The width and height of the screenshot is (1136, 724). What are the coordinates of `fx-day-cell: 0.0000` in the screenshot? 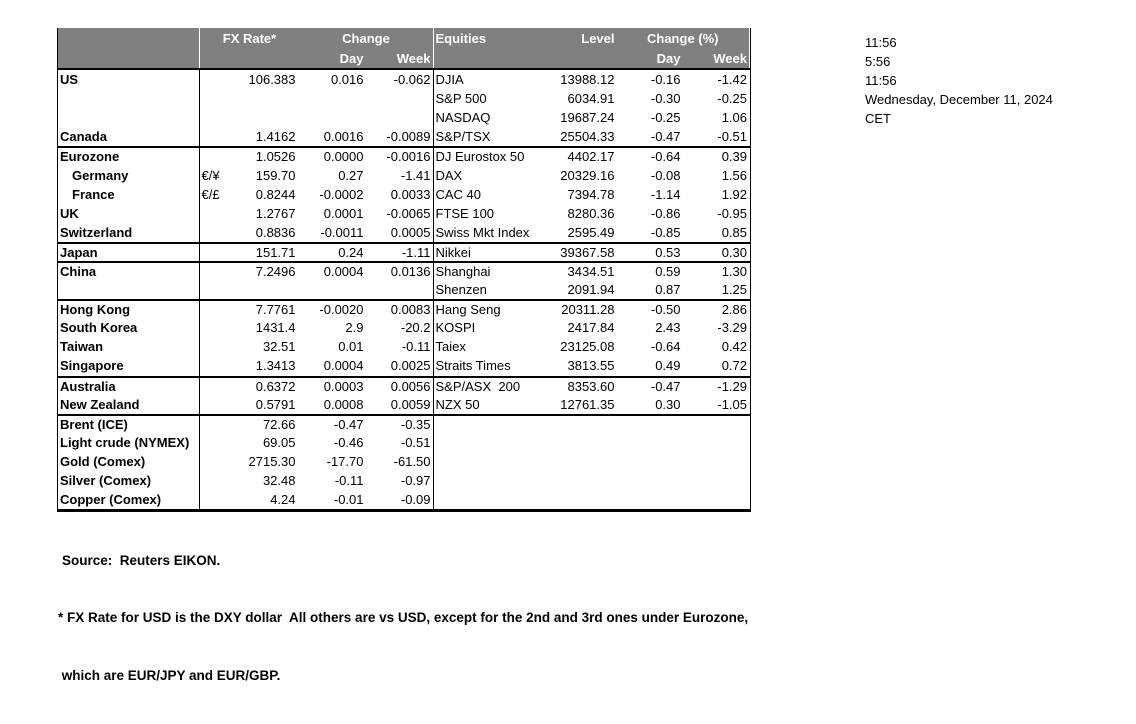 It's located at (334, 156).